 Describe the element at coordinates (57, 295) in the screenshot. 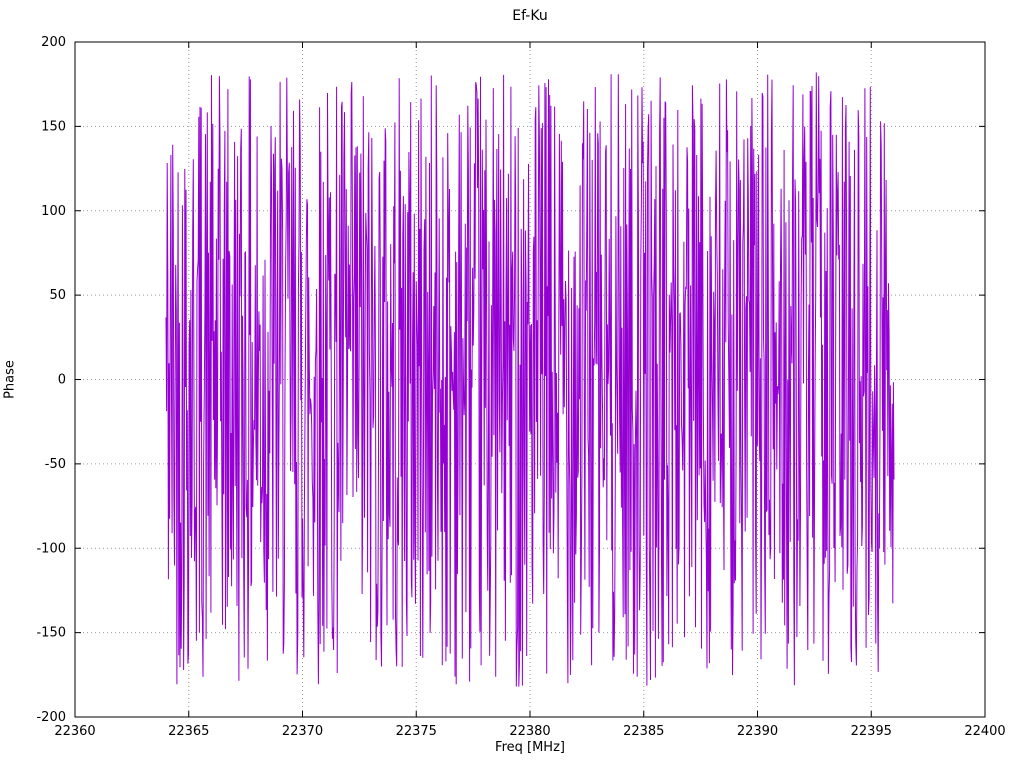

I see `y-tick-label: 50` at that location.